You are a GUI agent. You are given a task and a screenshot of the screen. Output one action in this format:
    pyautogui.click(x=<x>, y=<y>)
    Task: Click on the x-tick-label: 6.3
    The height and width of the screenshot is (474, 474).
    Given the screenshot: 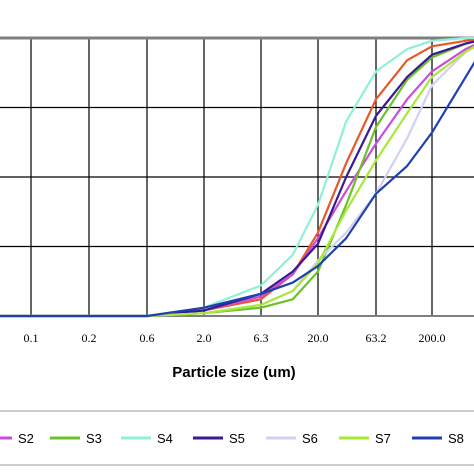 What is the action you would take?
    pyautogui.click(x=261, y=338)
    